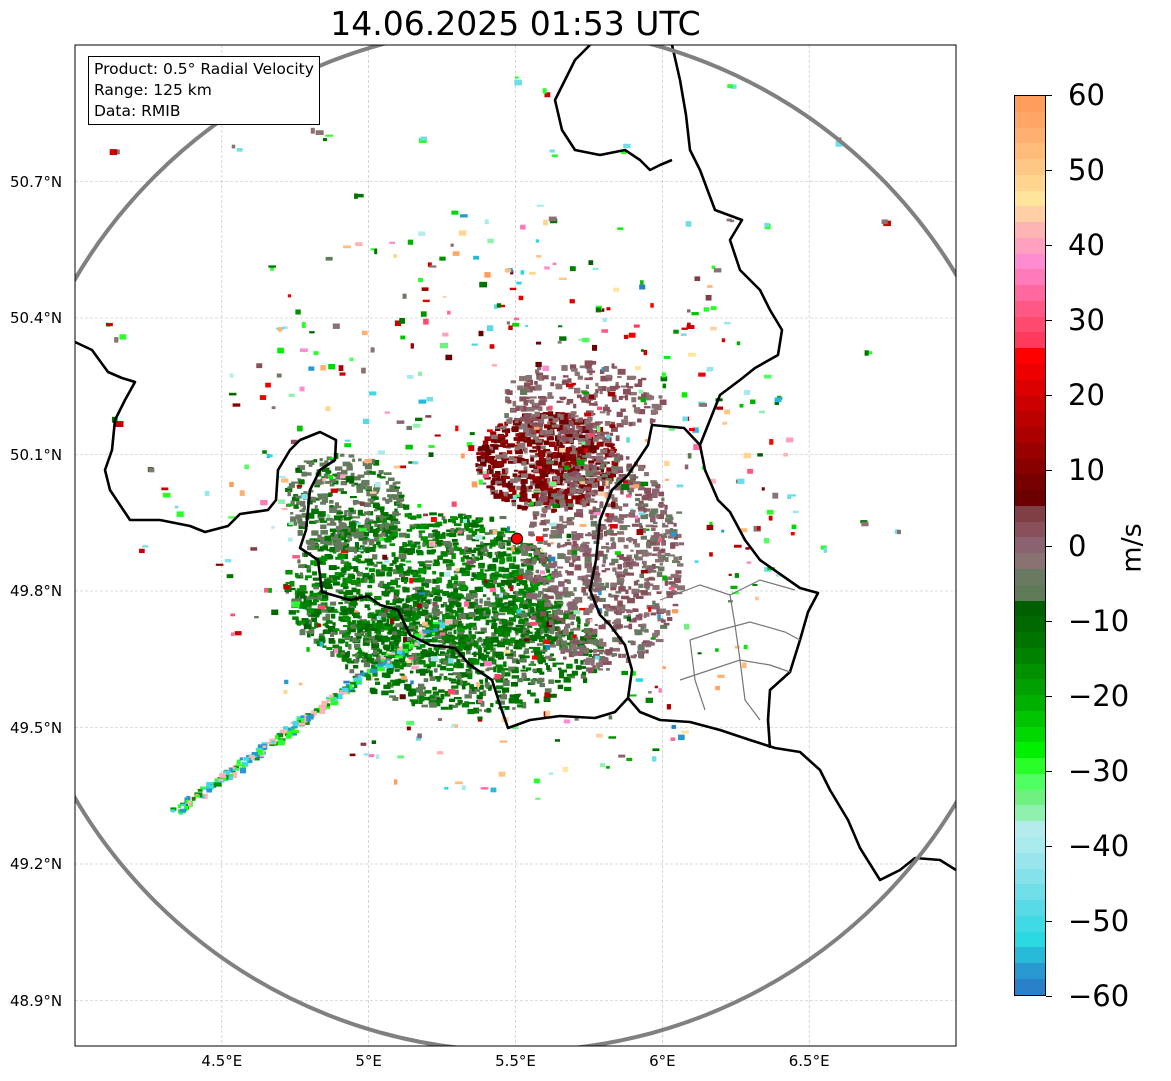 The image size is (1171, 1081). What do you see at coordinates (1086, 470) in the screenshot?
I see `colorbar-tick-label: 10` at bounding box center [1086, 470].